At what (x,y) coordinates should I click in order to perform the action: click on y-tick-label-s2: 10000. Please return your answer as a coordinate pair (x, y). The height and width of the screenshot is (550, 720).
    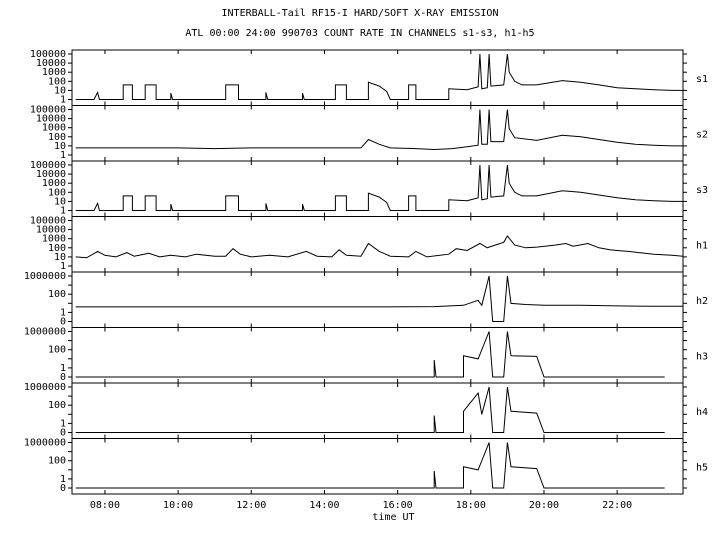
    Looking at the image, I should click on (51, 119).